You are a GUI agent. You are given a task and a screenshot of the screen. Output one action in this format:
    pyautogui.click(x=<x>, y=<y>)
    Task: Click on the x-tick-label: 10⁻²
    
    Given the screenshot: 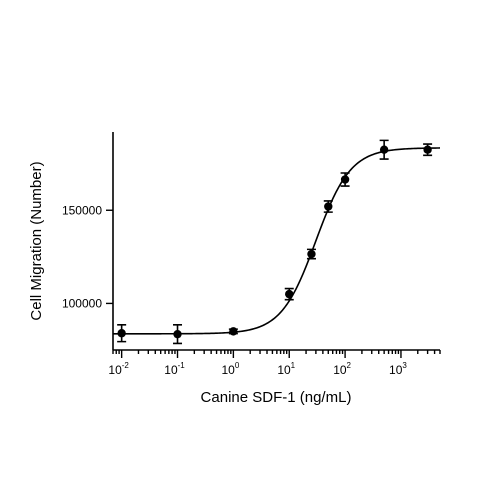 What is the action you would take?
    pyautogui.click(x=118, y=369)
    